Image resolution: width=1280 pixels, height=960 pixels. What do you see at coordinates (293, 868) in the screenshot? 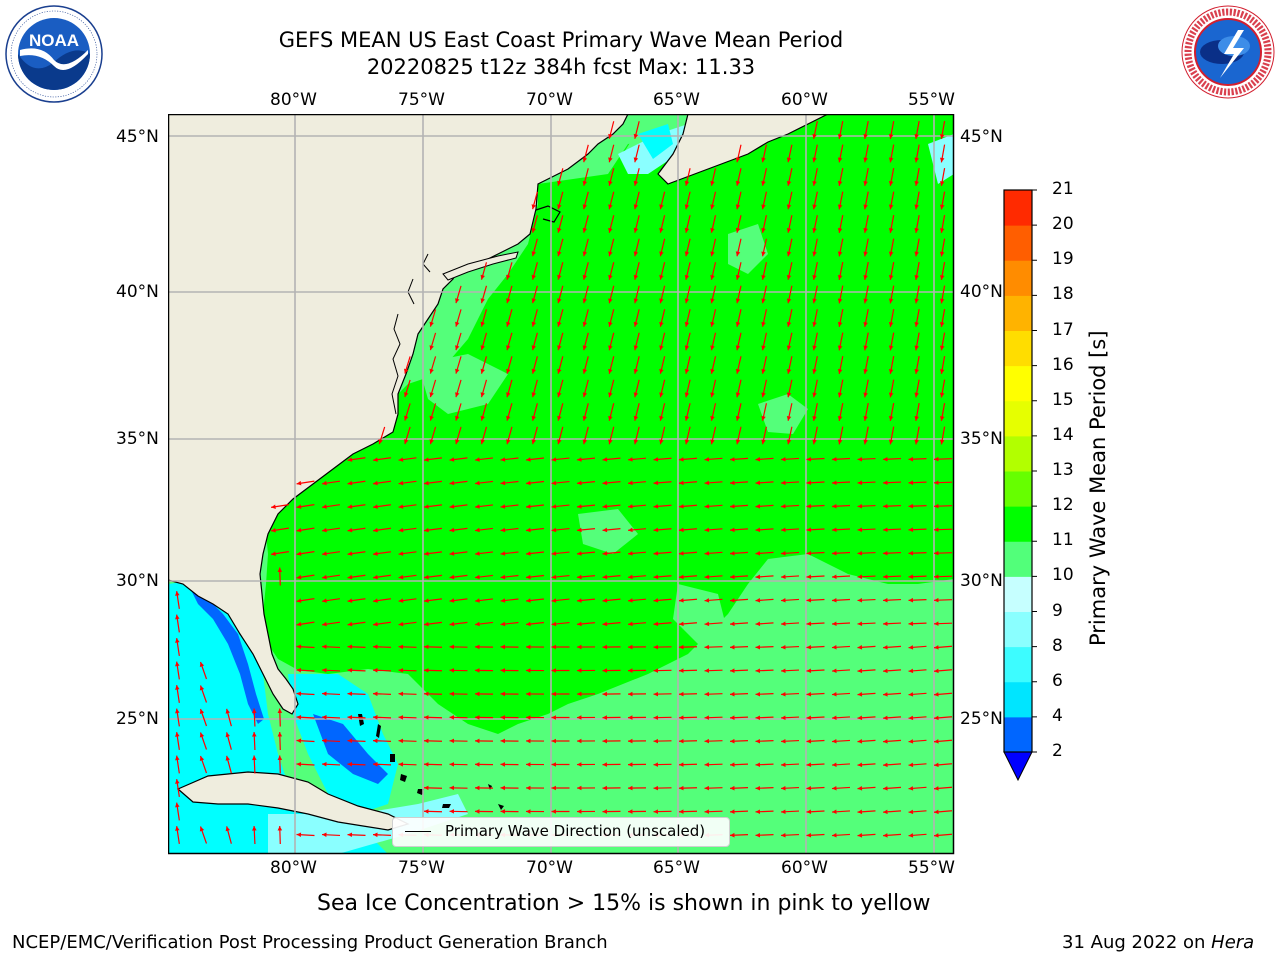
I see `lon-tick-bottom: 80°W` at bounding box center [293, 868].